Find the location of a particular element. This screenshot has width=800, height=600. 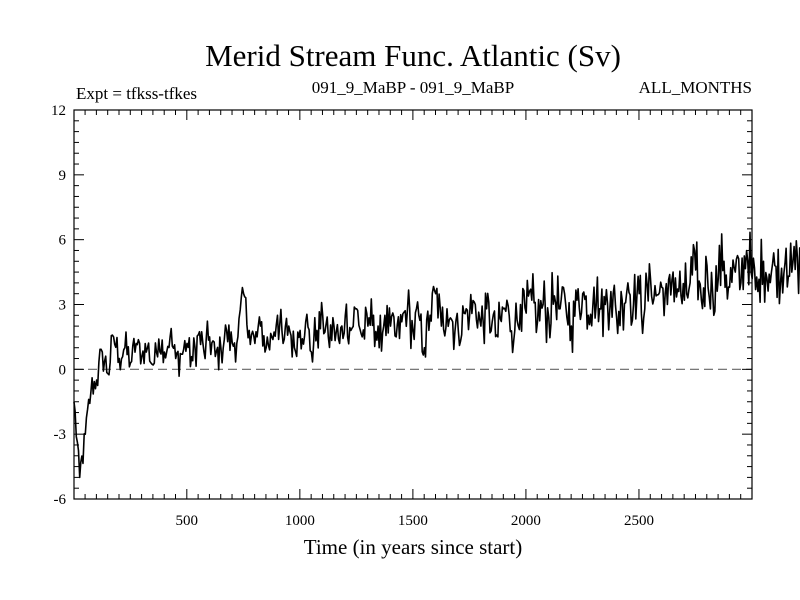

x-tick-label: 2500 is located at coordinates (639, 521).